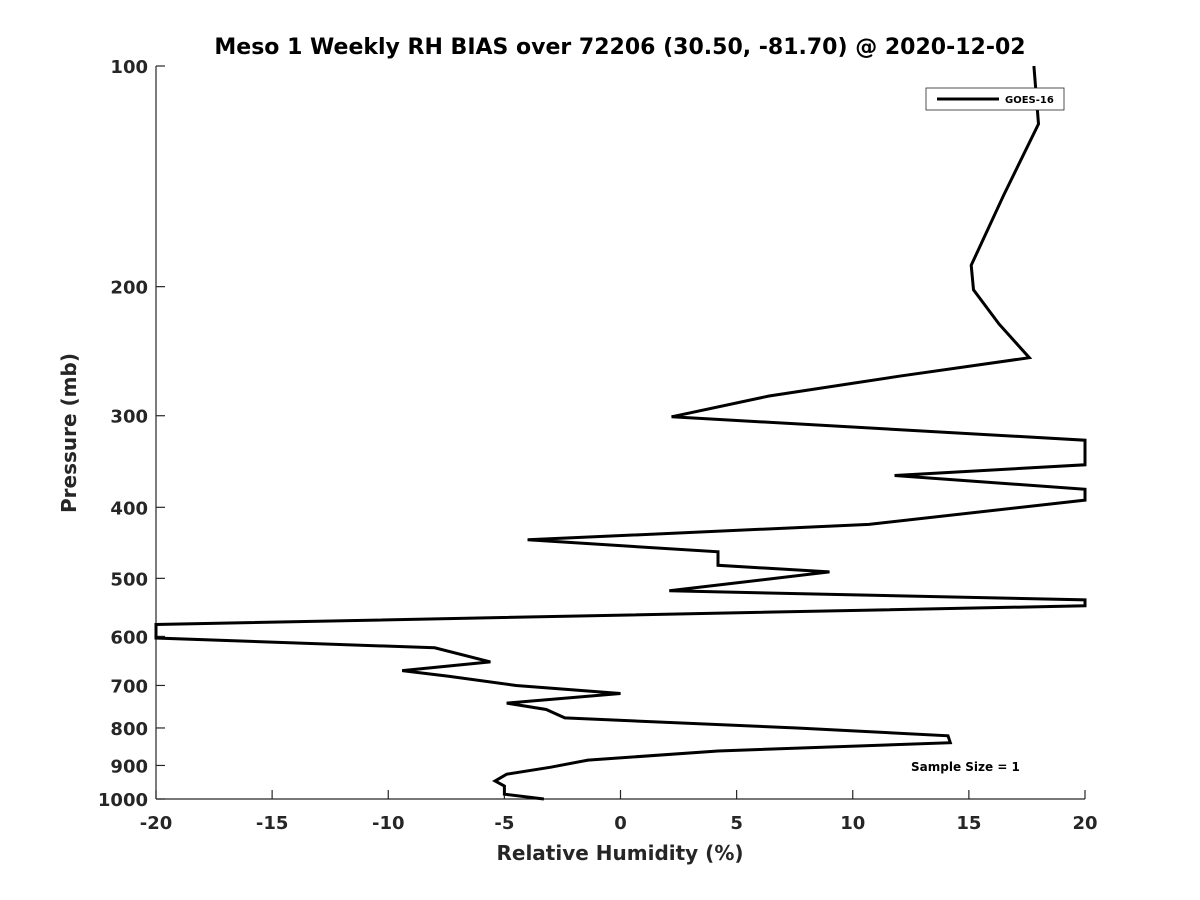 The width and height of the screenshot is (1200, 900). Describe the element at coordinates (69, 433) in the screenshot. I see `y-axis-label: Pressure (mb)` at that location.